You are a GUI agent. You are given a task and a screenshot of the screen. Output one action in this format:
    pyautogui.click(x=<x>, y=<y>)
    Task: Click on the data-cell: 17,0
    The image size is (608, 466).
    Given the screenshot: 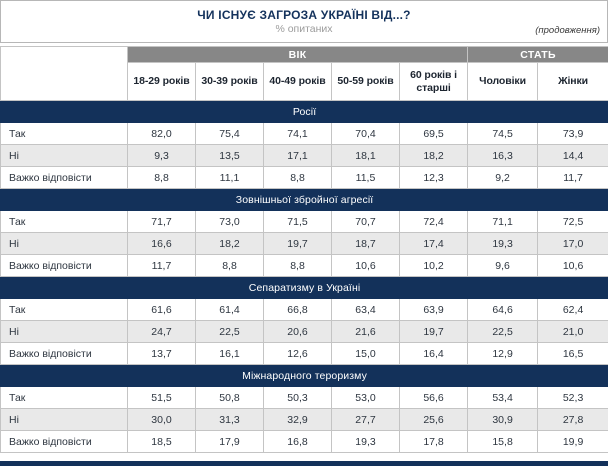 What is the action you would take?
    pyautogui.click(x=572, y=243)
    